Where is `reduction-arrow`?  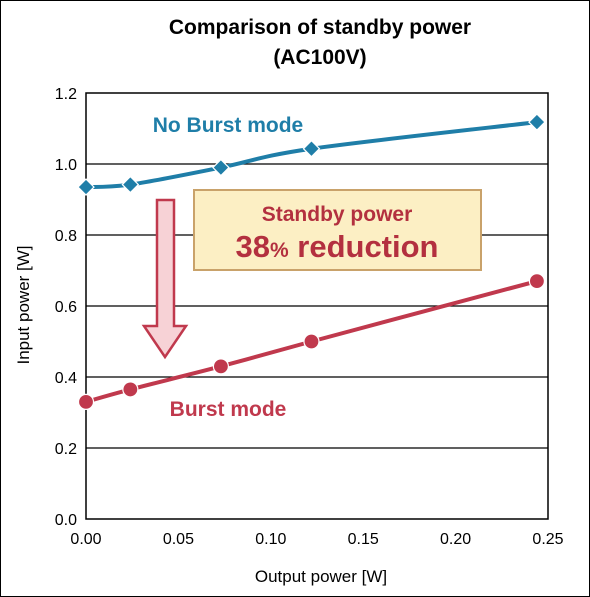
reduction-arrow is located at coordinates (165, 279).